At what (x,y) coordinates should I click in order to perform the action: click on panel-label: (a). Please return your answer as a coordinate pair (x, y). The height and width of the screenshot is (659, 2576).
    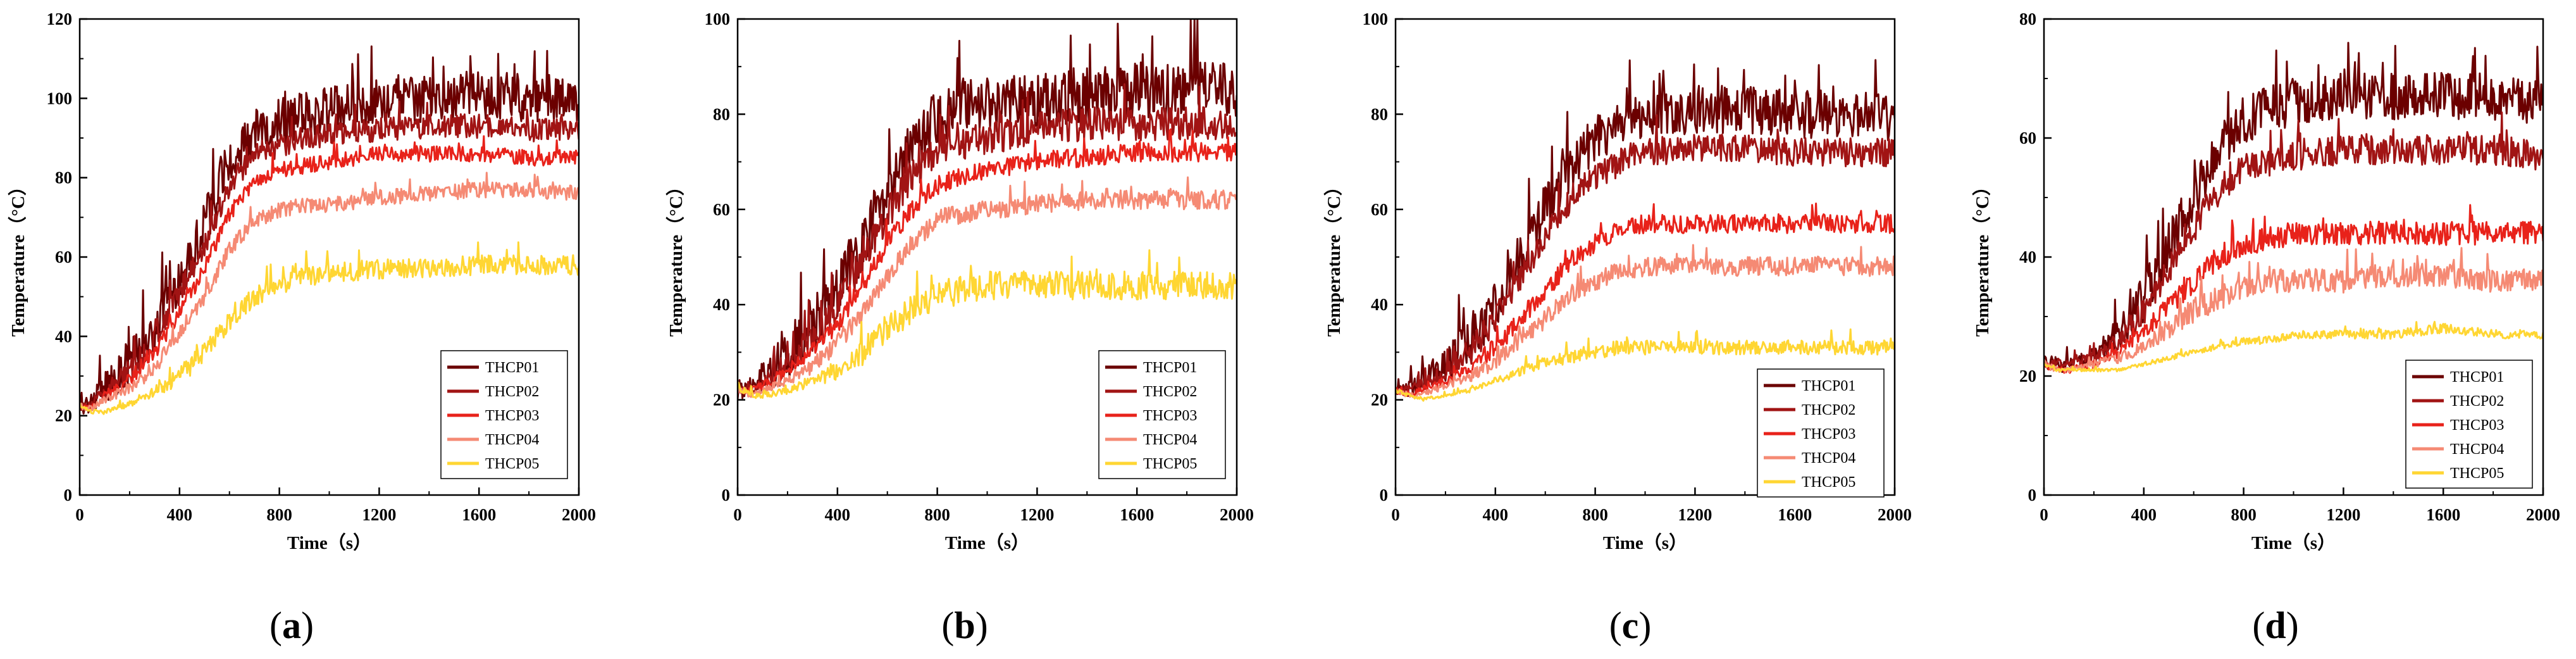
    Looking at the image, I should click on (292, 625).